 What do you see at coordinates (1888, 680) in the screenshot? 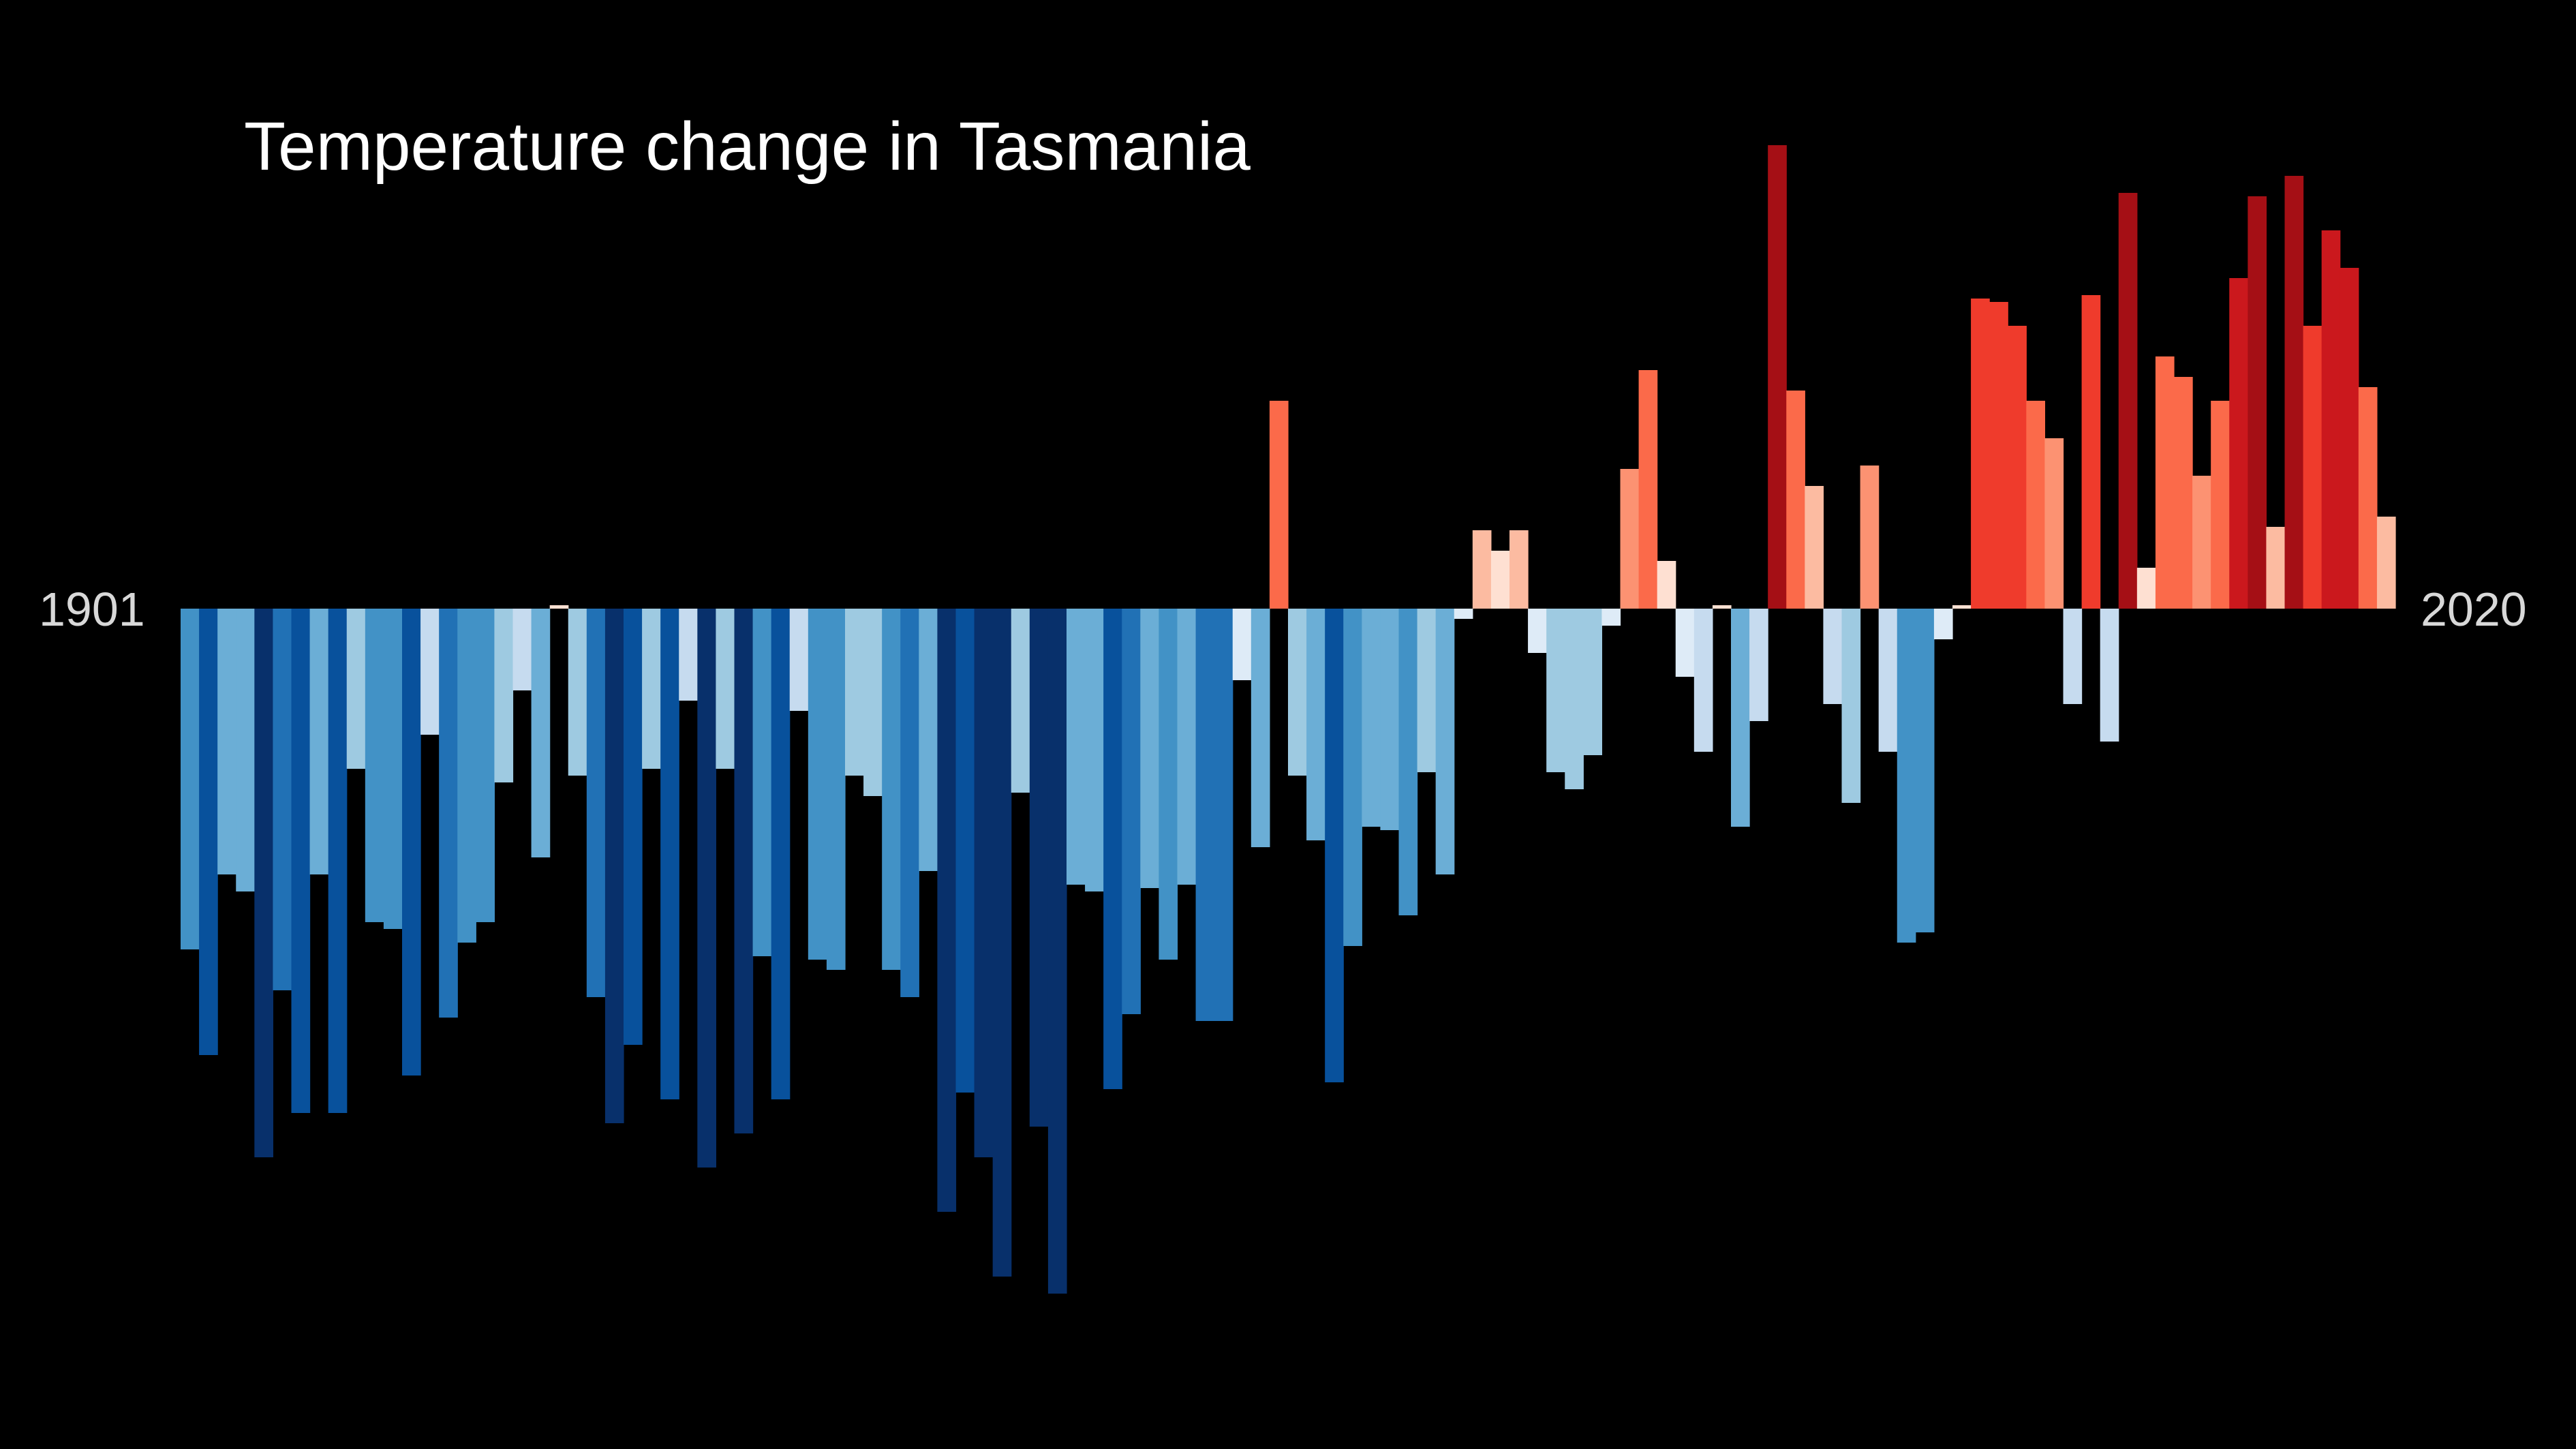
I see `bar-1993` at bounding box center [1888, 680].